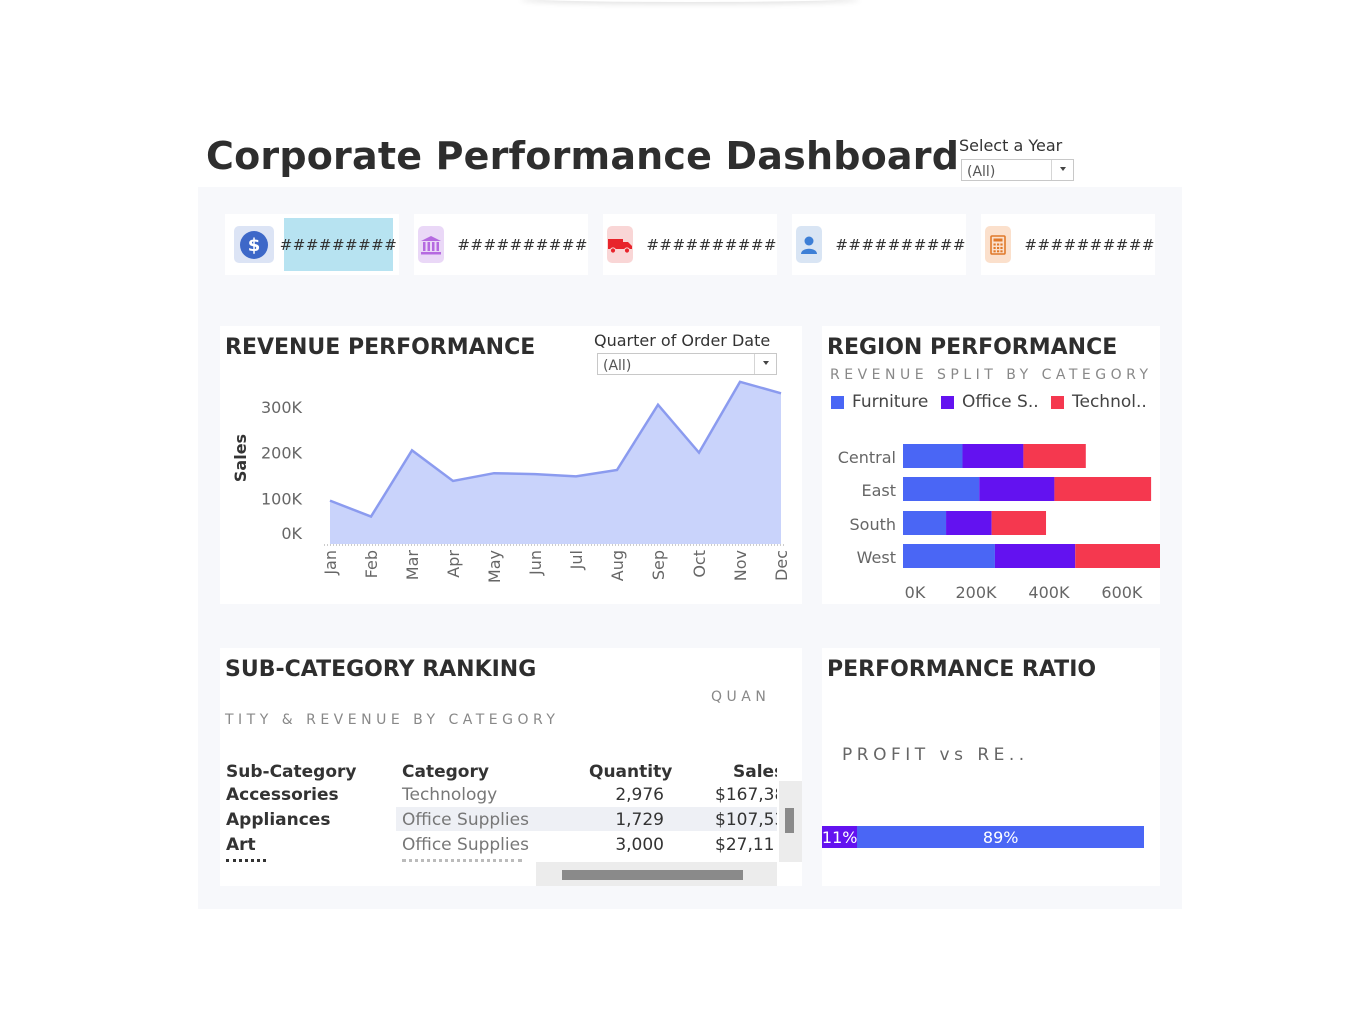 The height and width of the screenshot is (1016, 1353). I want to click on year-filter-label: Select a Year, so click(1011, 145).